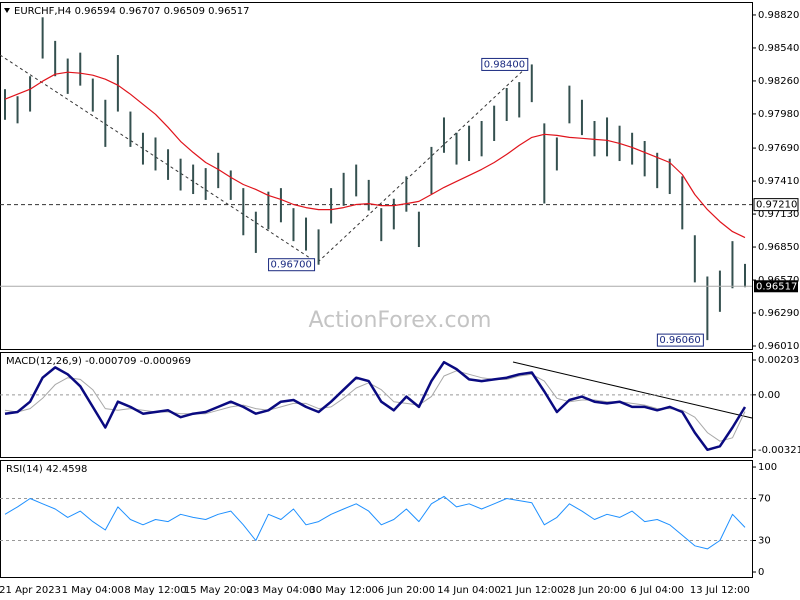  What do you see at coordinates (778, 313) in the screenshot?
I see `y-tick-label: 0.96290` at bounding box center [778, 313].